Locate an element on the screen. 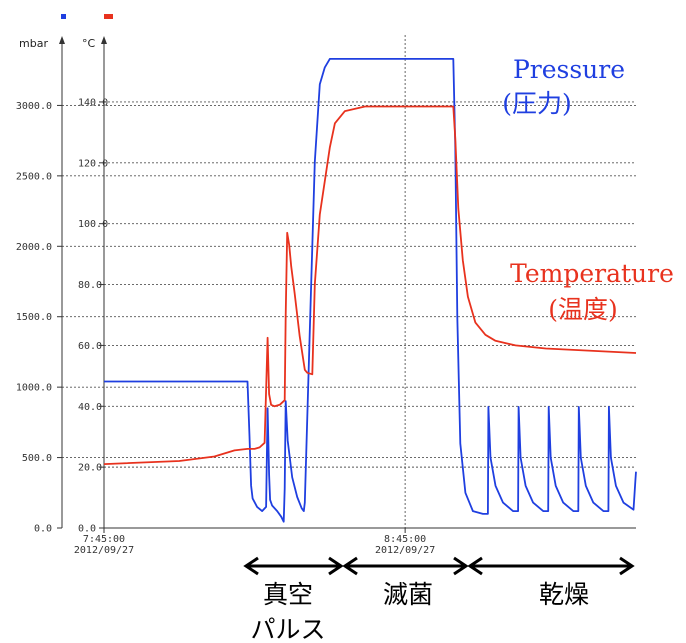  phase-sterilization-label: 滅菌 is located at coordinates (408, 594).